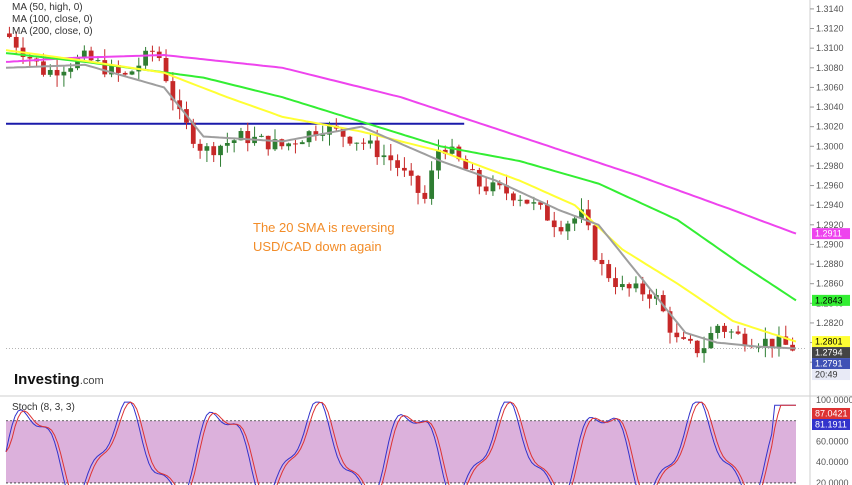 The width and height of the screenshot is (852, 485). I want to click on investing-logo: Investing.com, so click(59, 380).